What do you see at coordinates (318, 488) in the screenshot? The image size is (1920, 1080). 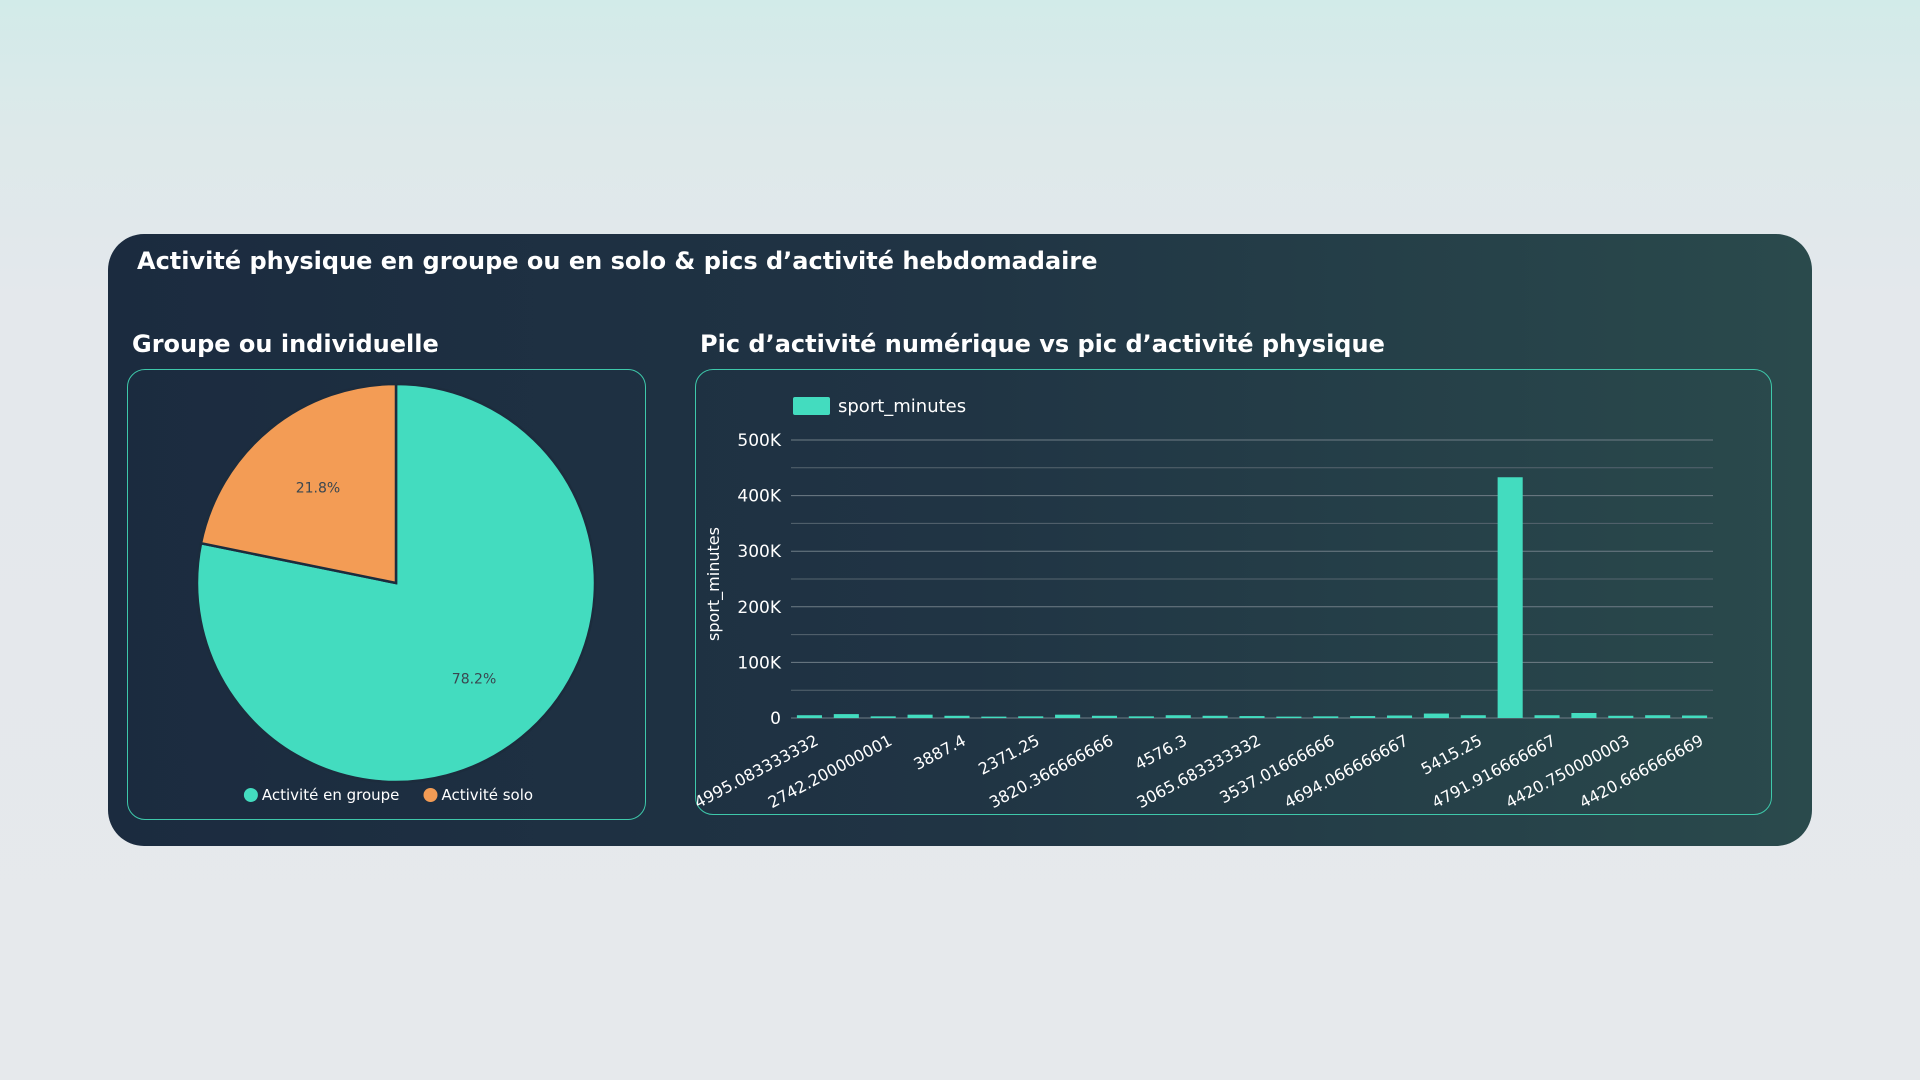 I see `pie-slice-label: 21.8%` at bounding box center [318, 488].